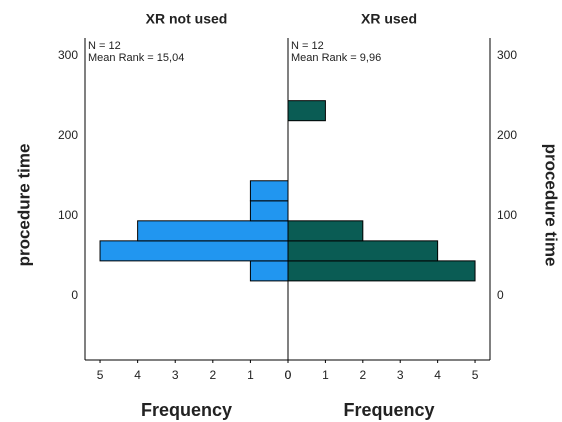  What do you see at coordinates (336, 58) in the screenshot?
I see `annotation: Mean Rank = 9,96` at bounding box center [336, 58].